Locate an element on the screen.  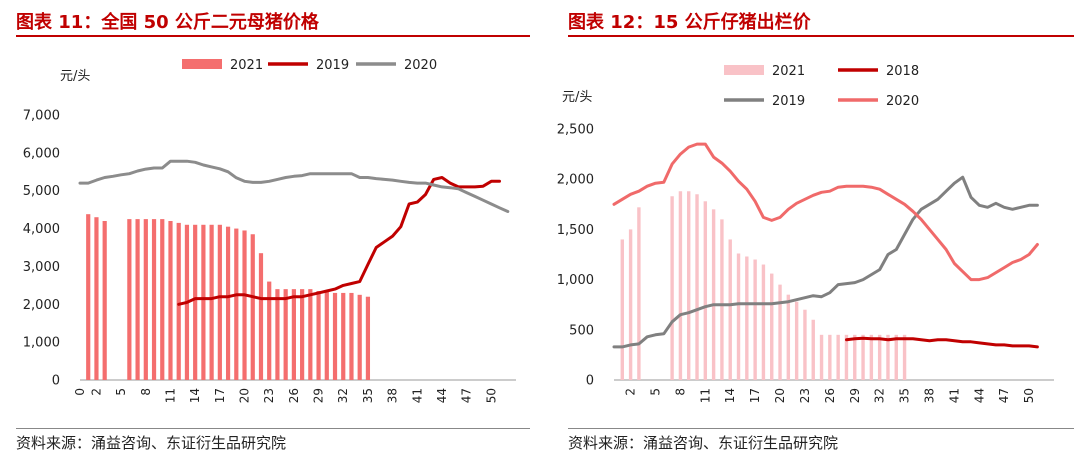
series-line-2019 is located at coordinates (339, 241).